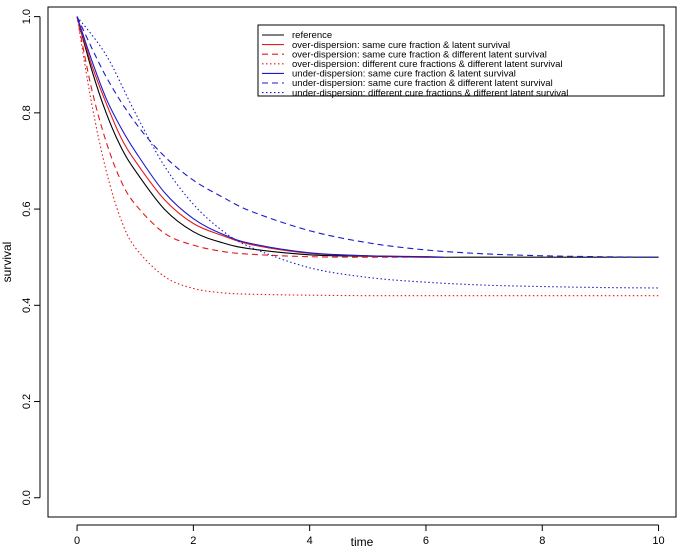  I want to click on x-axis-label: time, so click(362, 542).